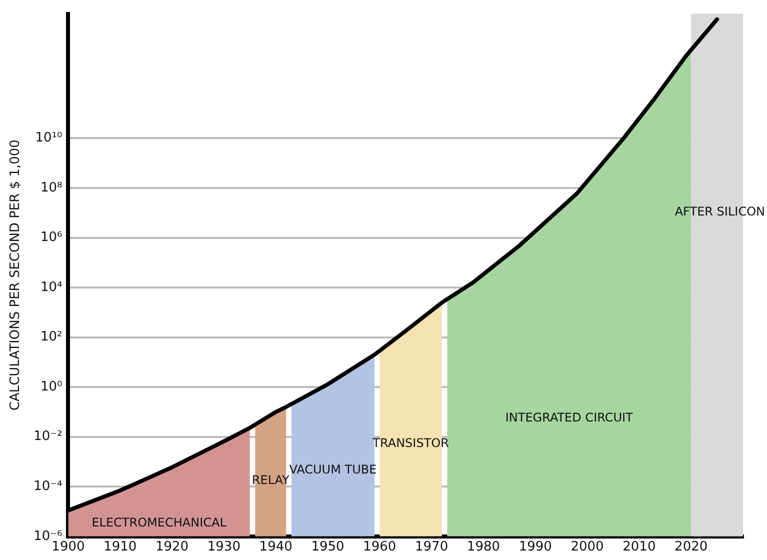 The image size is (767, 560). I want to click on x-tick-label: 1910, so click(120, 547).